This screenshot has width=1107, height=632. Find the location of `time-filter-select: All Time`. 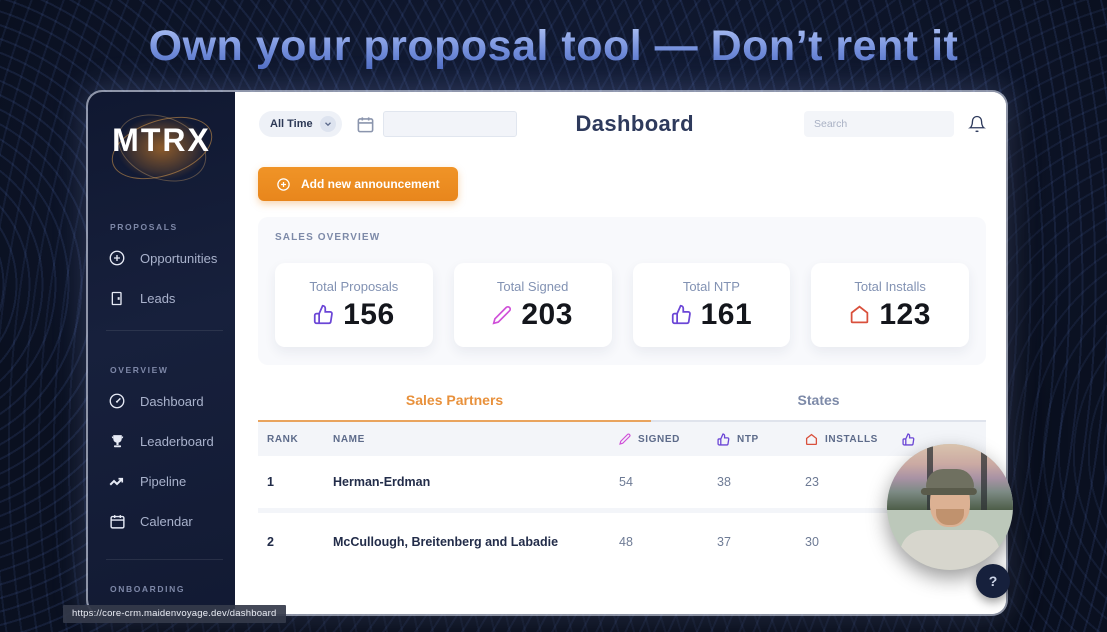

time-filter-select: All Time is located at coordinates (300, 124).